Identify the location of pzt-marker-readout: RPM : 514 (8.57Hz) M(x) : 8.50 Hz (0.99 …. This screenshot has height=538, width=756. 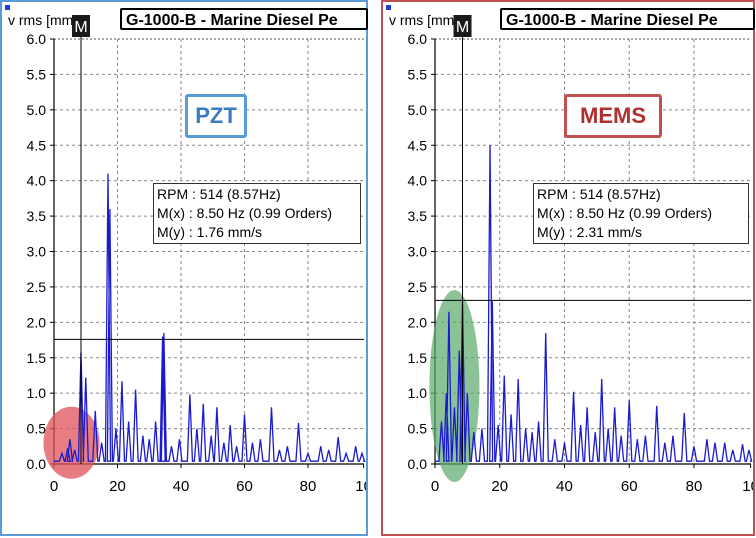
(257, 213).